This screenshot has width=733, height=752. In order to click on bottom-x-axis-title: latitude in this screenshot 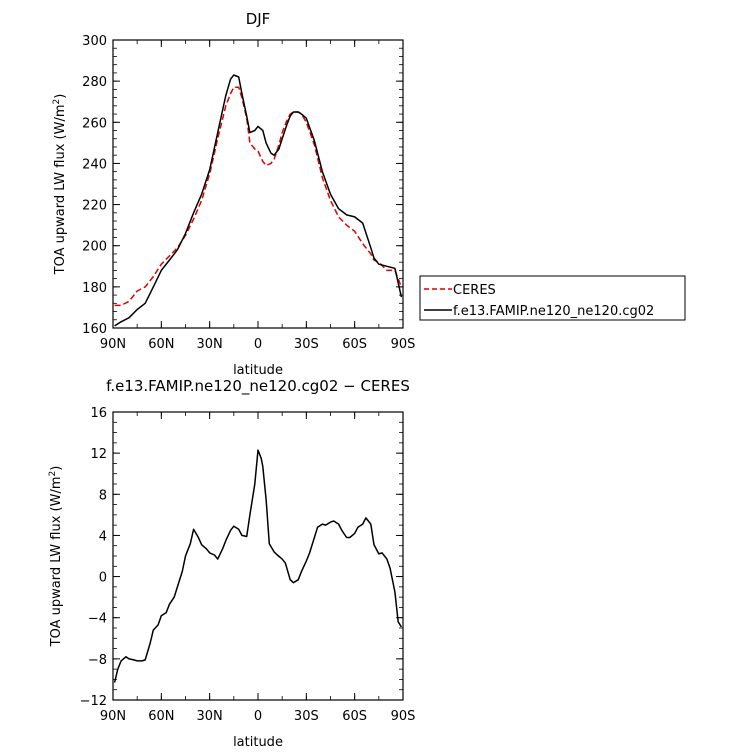, I will do `click(258, 742)`.